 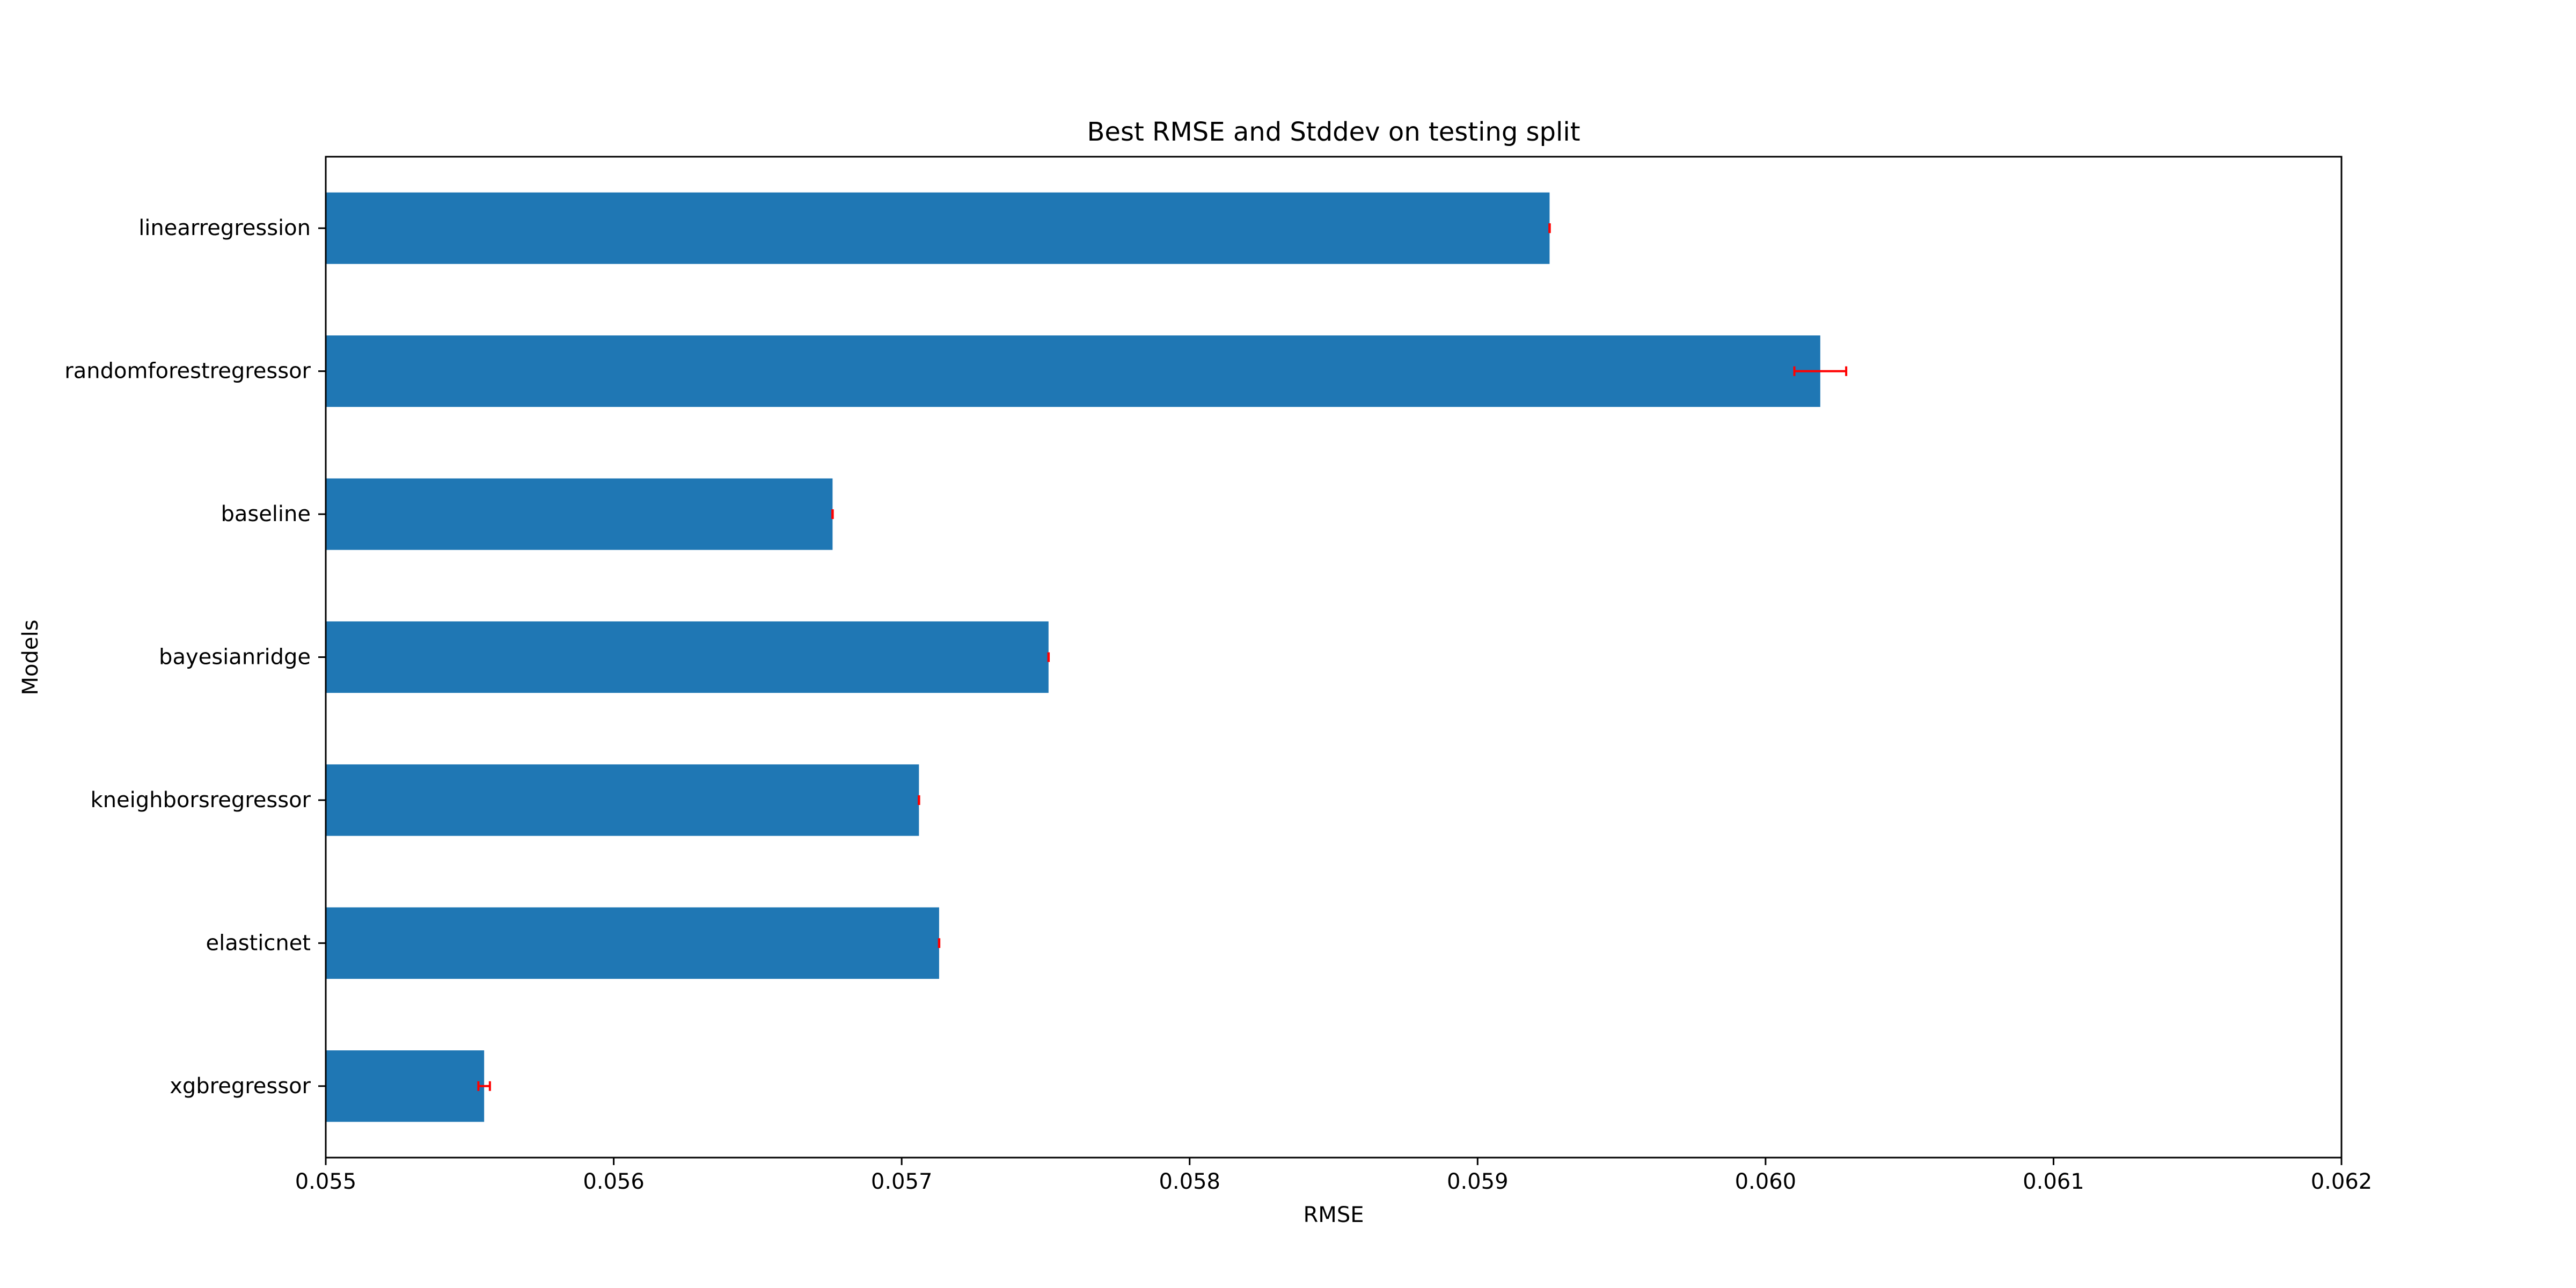 I want to click on x-tick-label: 0.058, so click(x=1189, y=1181).